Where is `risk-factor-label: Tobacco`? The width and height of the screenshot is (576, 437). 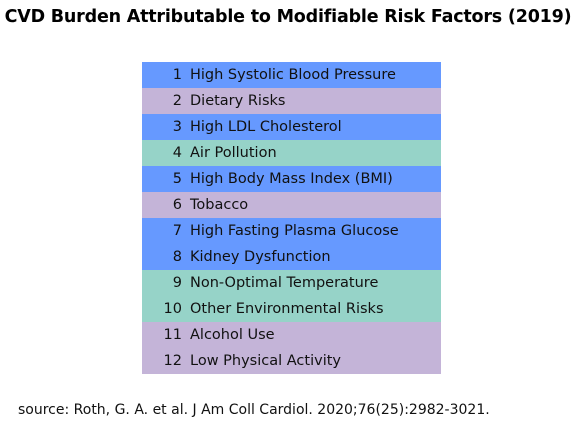 risk-factor-label: Tobacco is located at coordinates (219, 205).